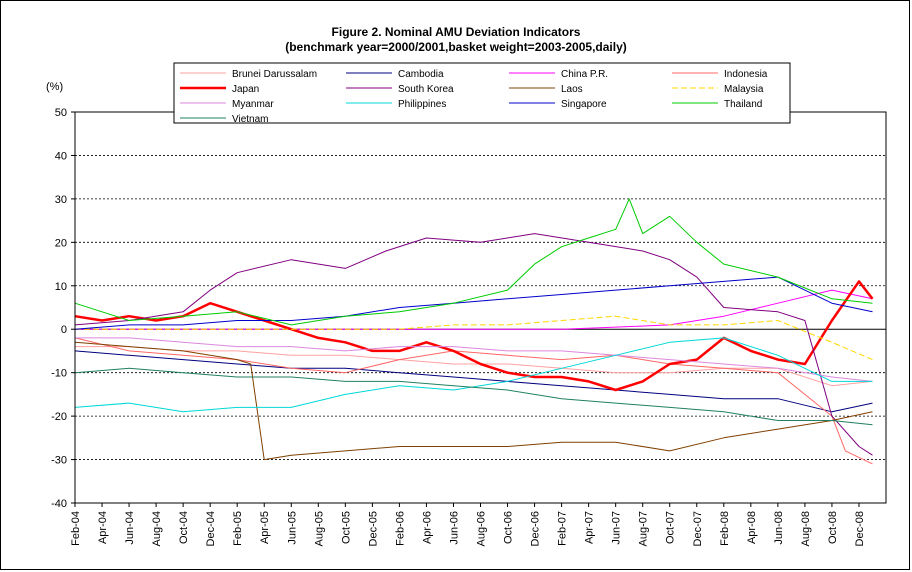  What do you see at coordinates (671, 527) in the screenshot?
I see `x-tick-label: Oct-07` at bounding box center [671, 527].